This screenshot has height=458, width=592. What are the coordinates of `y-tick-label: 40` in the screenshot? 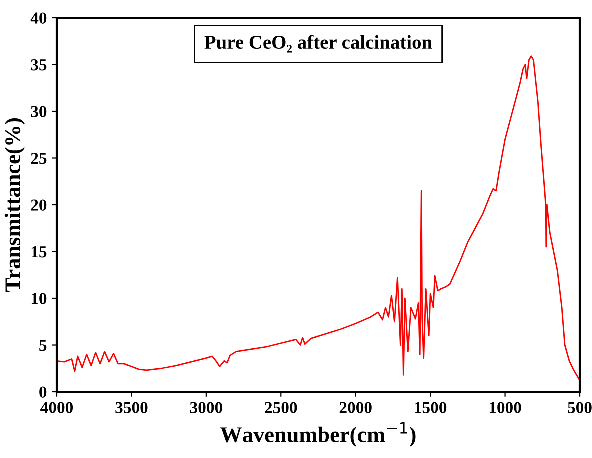 It's located at (38, 18).